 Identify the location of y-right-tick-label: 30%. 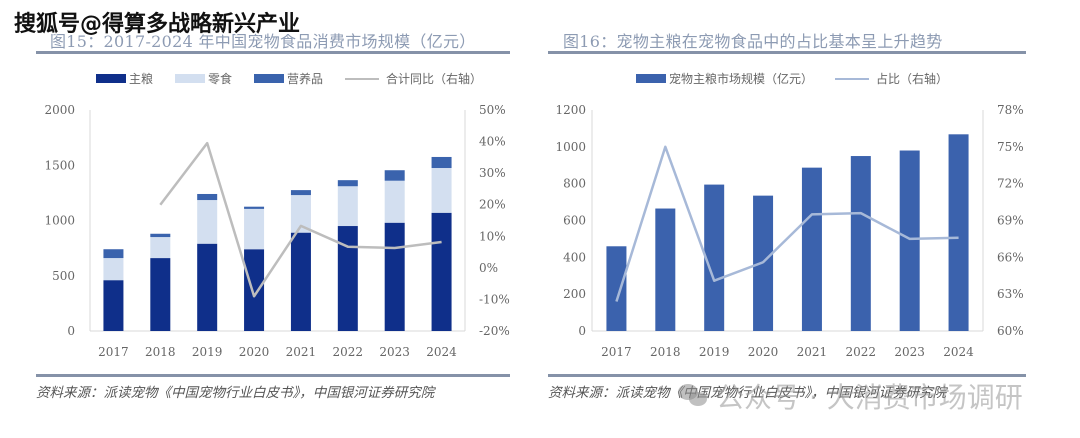
(492, 173).